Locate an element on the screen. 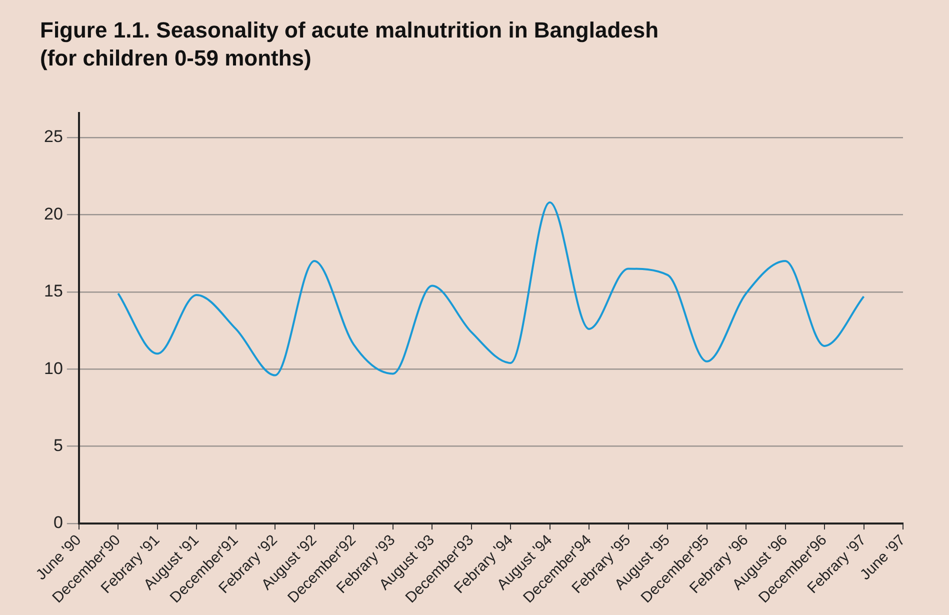 This screenshot has width=949, height=615. chart-title: Figure 1.1. Seasonality of acute malnutrition in Bangladesh is located at coordinates (349, 29).